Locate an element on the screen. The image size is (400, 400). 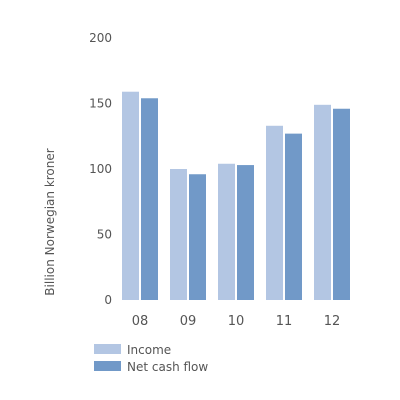
y-axis-title: Billion Norwegian kroner is located at coordinates (50, 221).